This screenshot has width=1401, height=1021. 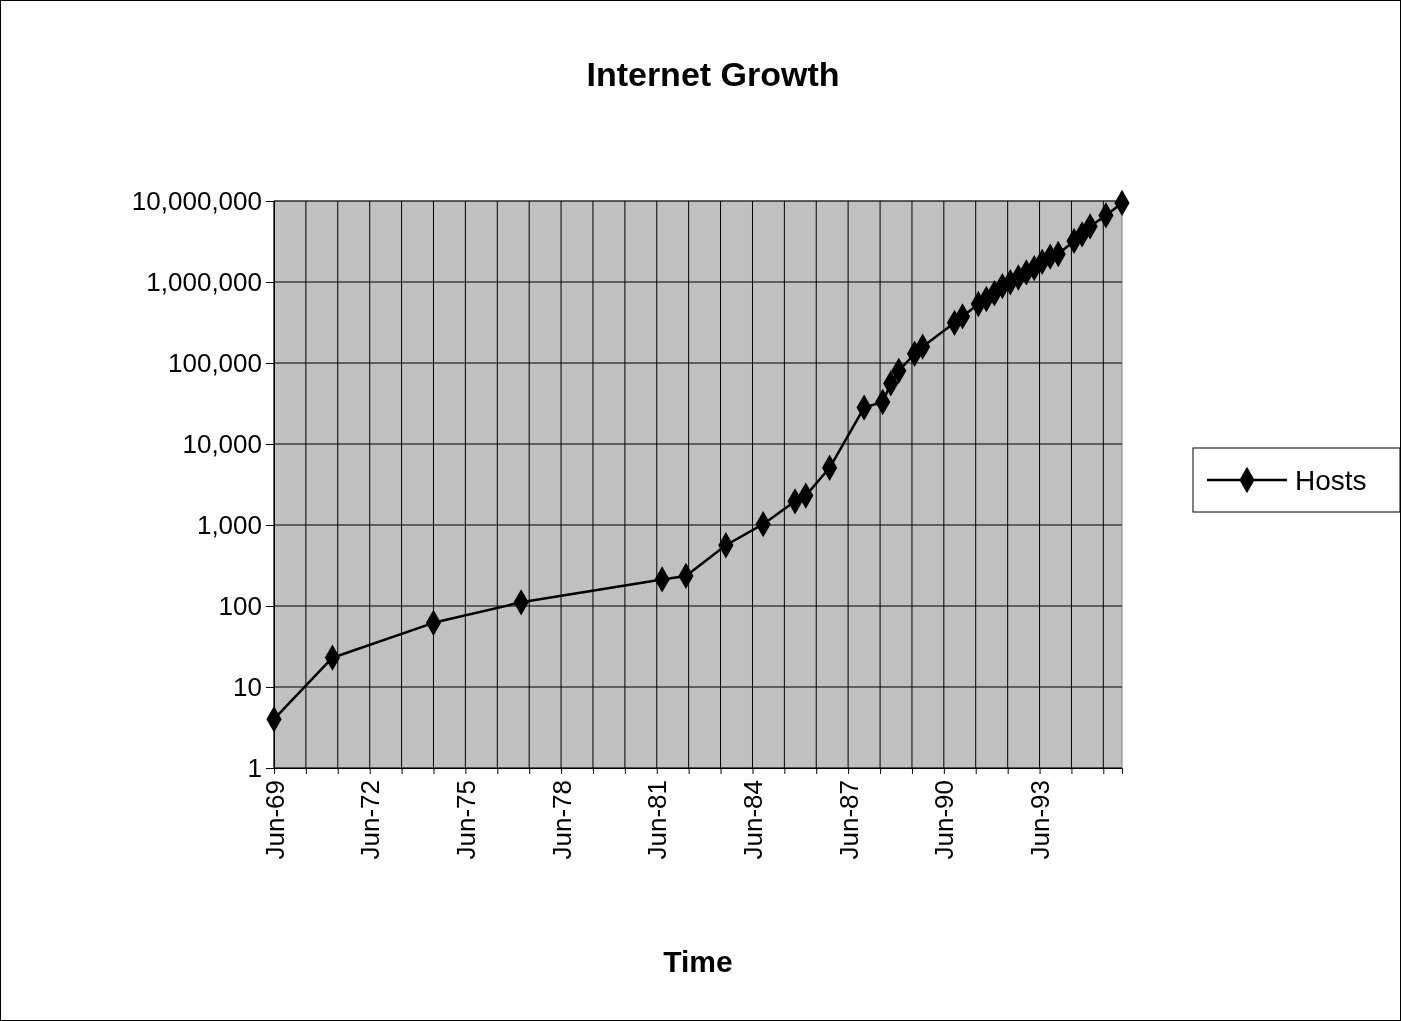 What do you see at coordinates (247, 686) in the screenshot?
I see `y-tick-label: 10` at bounding box center [247, 686].